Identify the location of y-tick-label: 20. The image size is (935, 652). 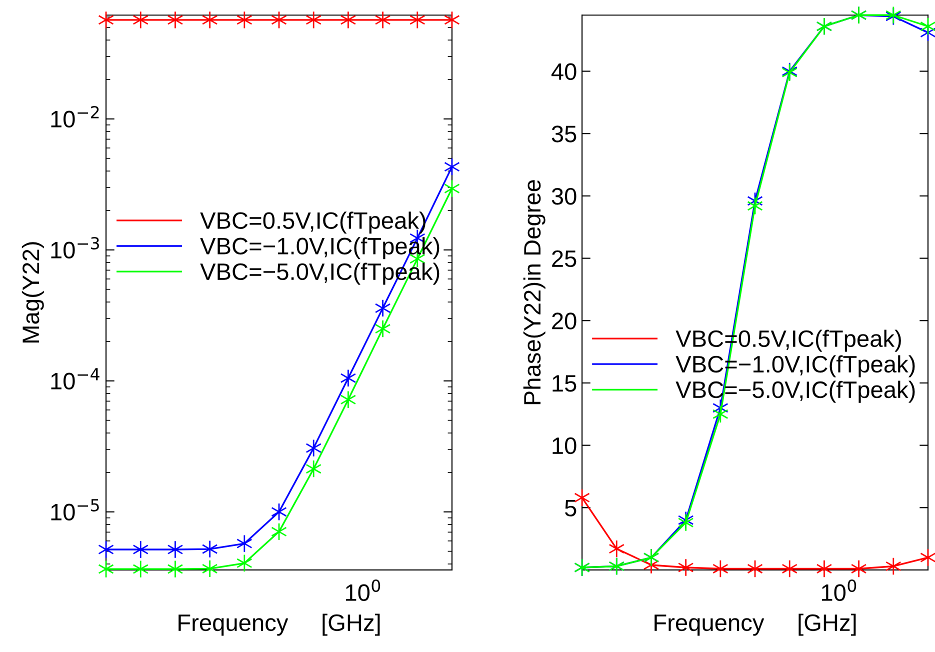
(564, 321).